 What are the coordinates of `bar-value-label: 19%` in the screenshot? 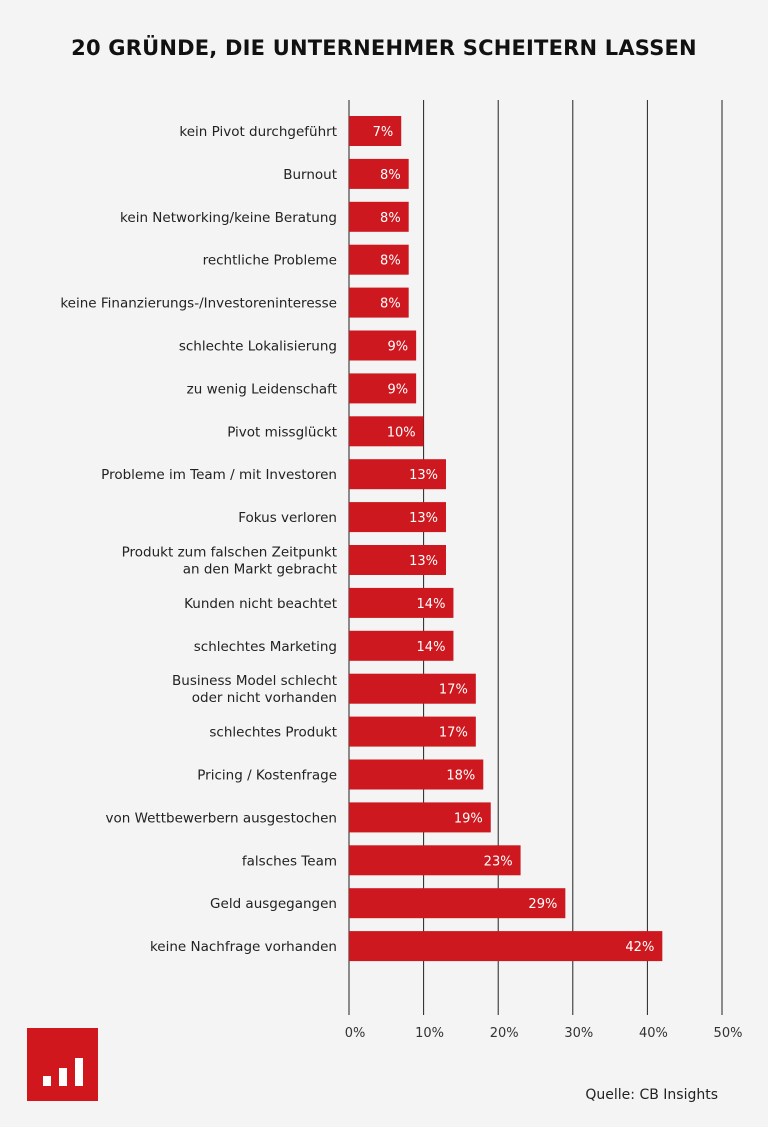 It's located at (468, 818).